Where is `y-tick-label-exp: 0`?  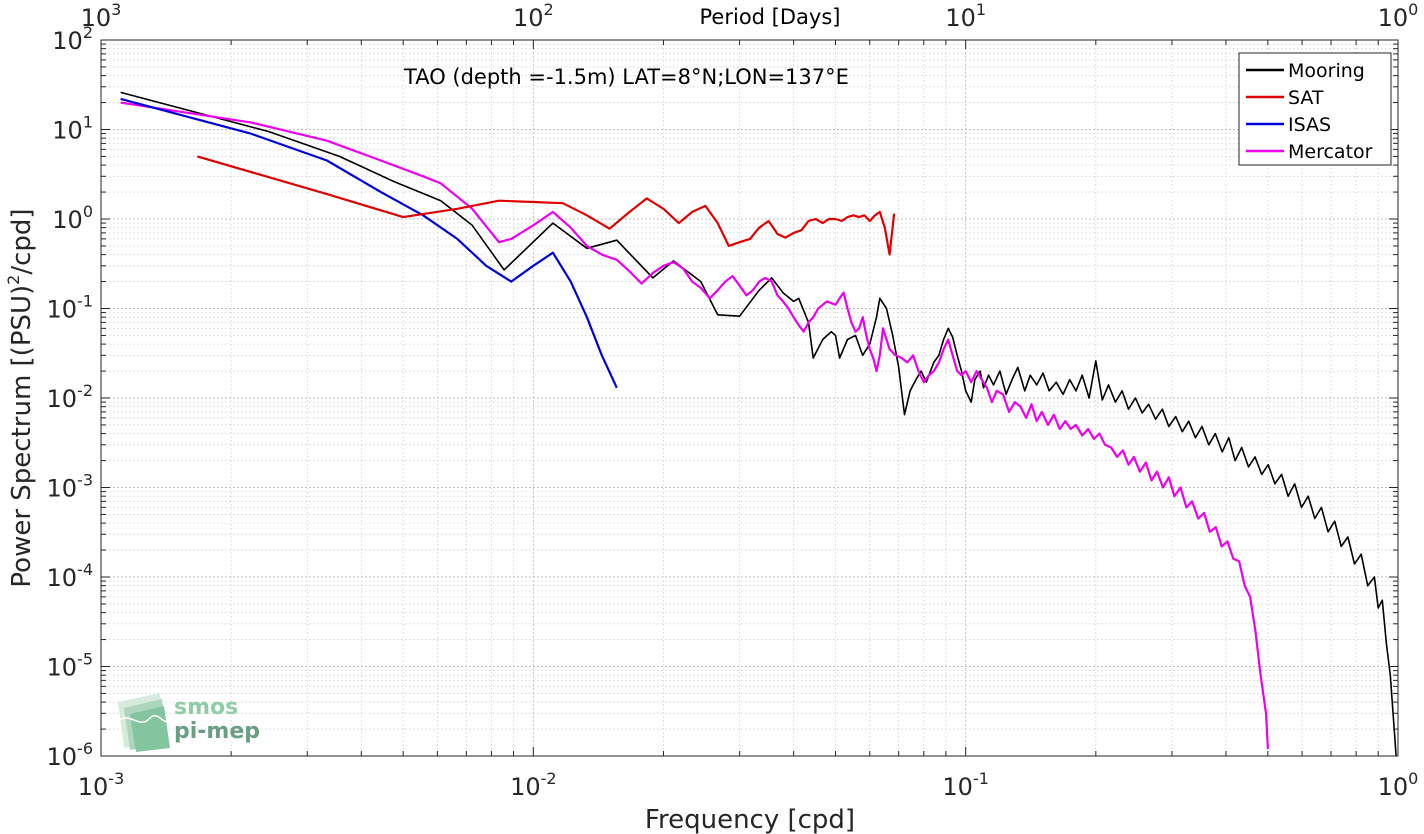 y-tick-label-exp: 0 is located at coordinates (88, 211).